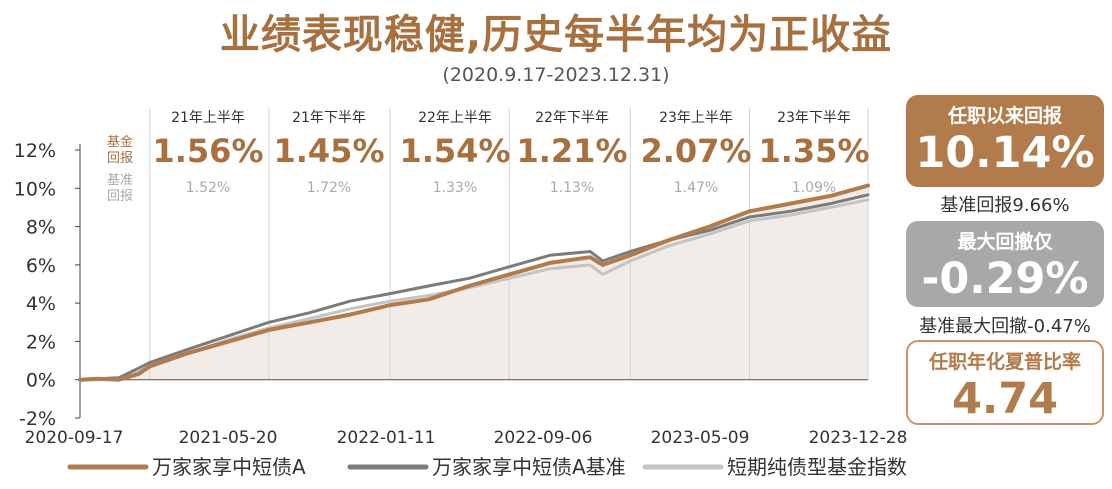 Image resolution: width=1112 pixels, height=489 pixels. I want to click on x-tick-label: 2020-09-17, so click(74, 438).